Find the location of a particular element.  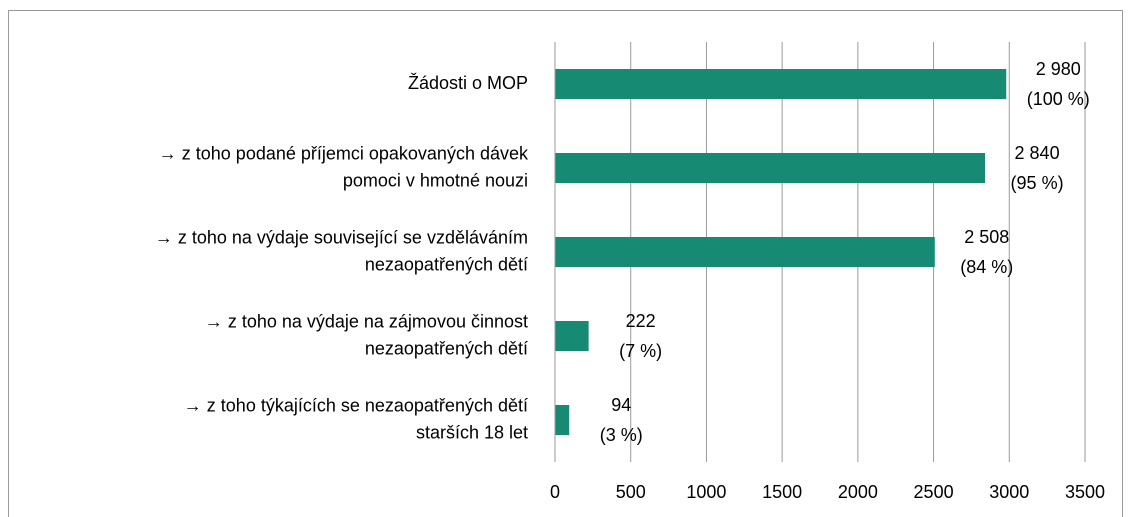

x-tick-label: 3500 is located at coordinates (1085, 492).